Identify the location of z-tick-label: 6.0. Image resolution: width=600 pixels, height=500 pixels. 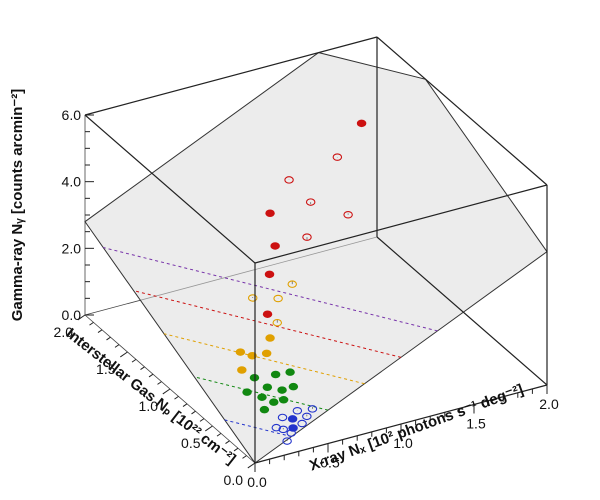
(72, 115).